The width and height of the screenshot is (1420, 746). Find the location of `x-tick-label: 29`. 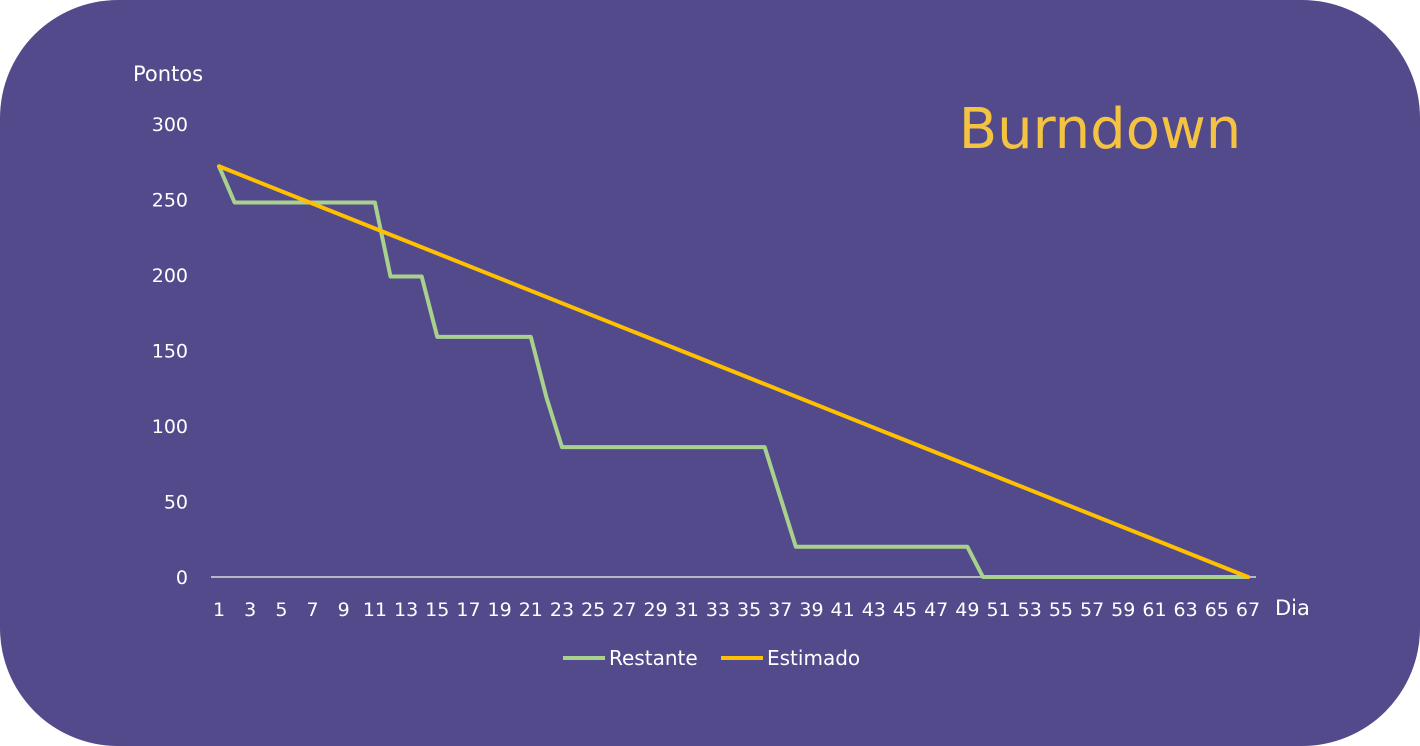

x-tick-label: 29 is located at coordinates (655, 610).